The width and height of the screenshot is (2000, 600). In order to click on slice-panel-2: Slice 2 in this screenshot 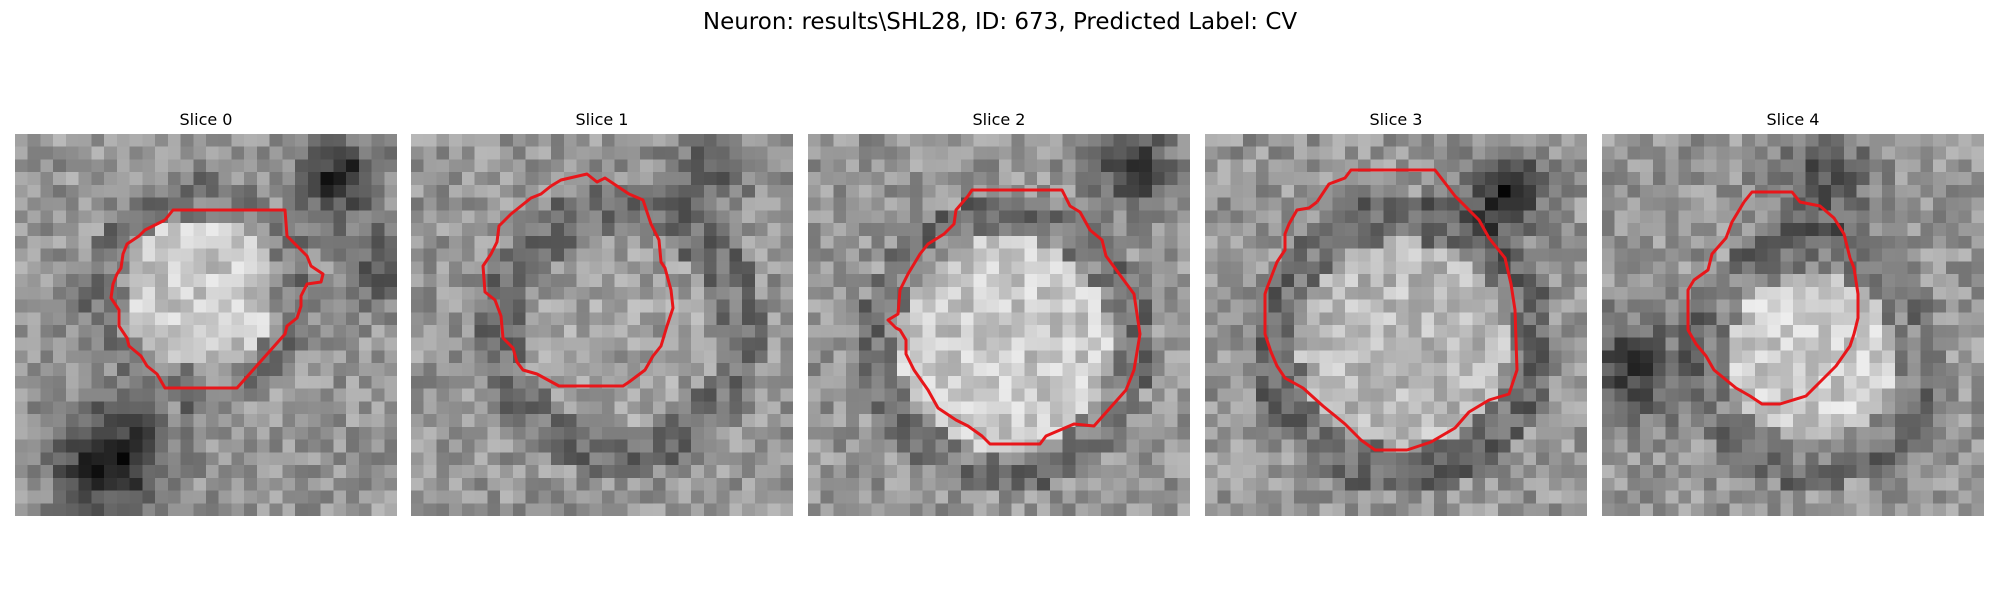, I will do `click(999, 315)`.